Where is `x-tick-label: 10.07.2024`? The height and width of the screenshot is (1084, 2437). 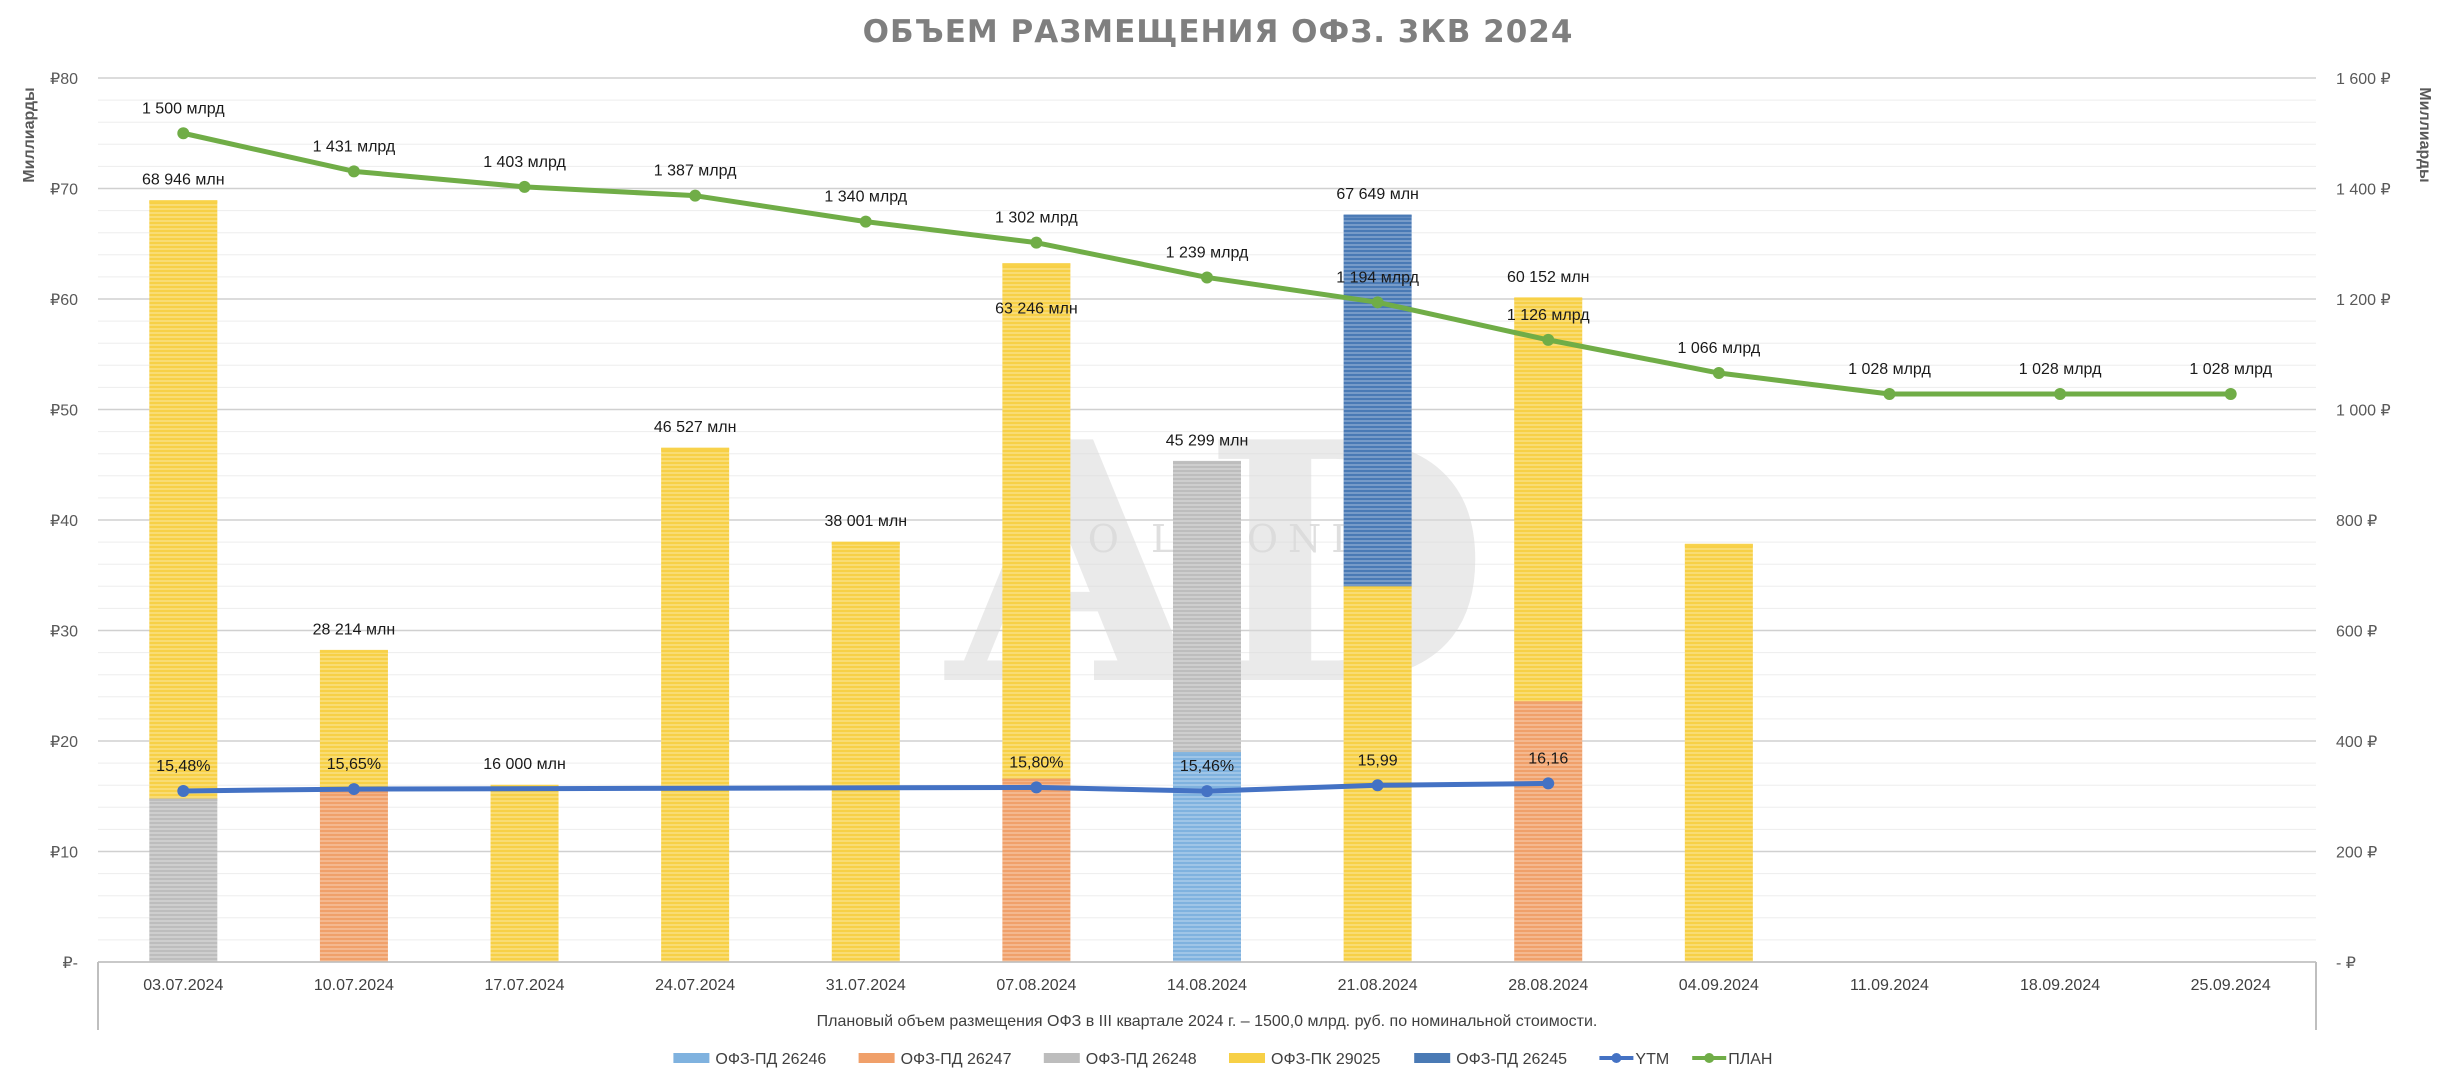
x-tick-label: 10.07.2024 is located at coordinates (354, 985).